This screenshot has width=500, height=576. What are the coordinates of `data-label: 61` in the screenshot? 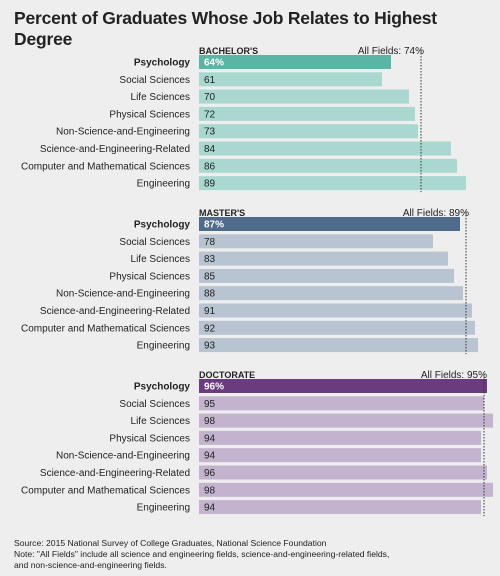 It's located at (210, 80).